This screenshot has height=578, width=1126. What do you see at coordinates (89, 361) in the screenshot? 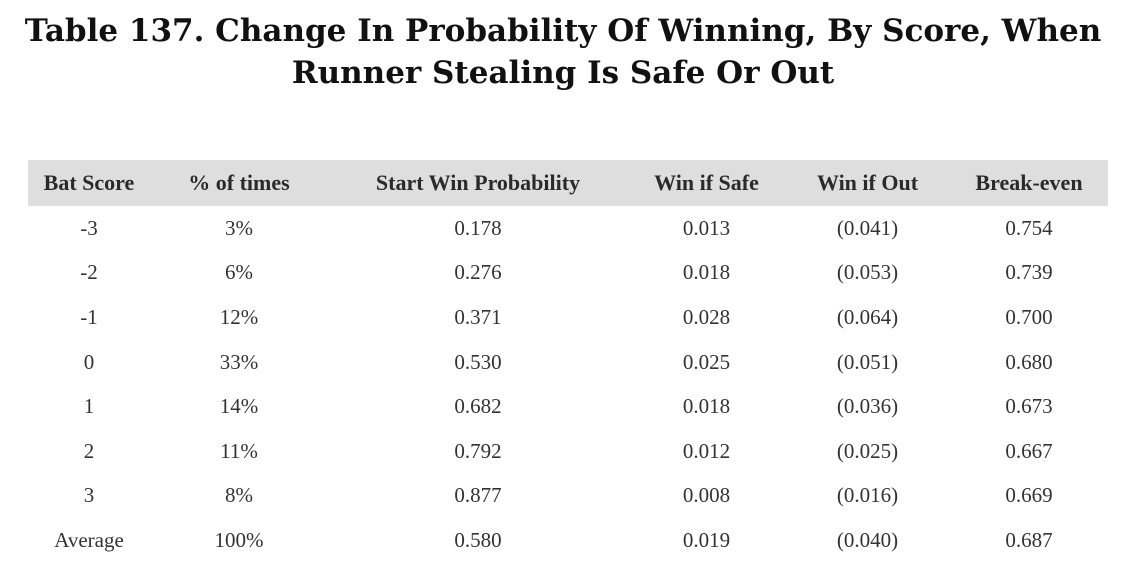
I see `cell-bat-score: 0` at bounding box center [89, 361].